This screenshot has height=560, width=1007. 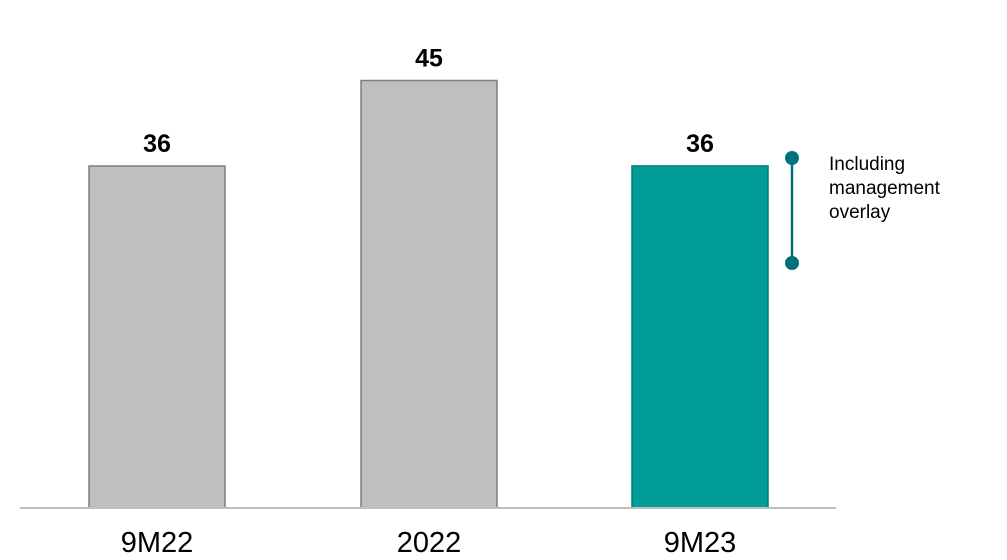 What do you see at coordinates (867, 164) in the screenshot?
I see `annotation-line-1: Including` at bounding box center [867, 164].